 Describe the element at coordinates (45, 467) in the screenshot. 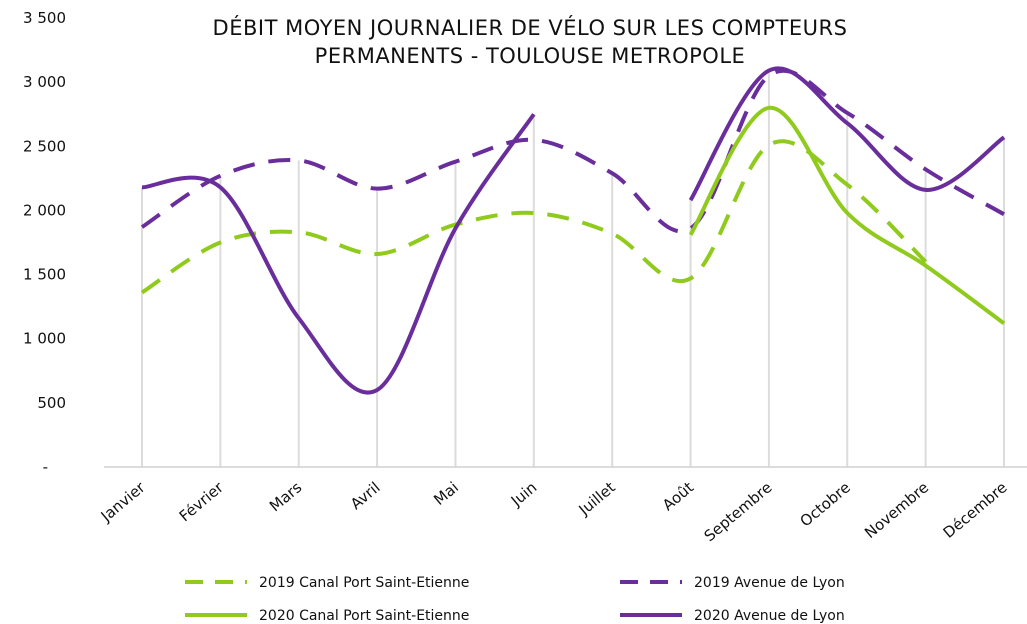

I see `y-tick-label: -` at that location.